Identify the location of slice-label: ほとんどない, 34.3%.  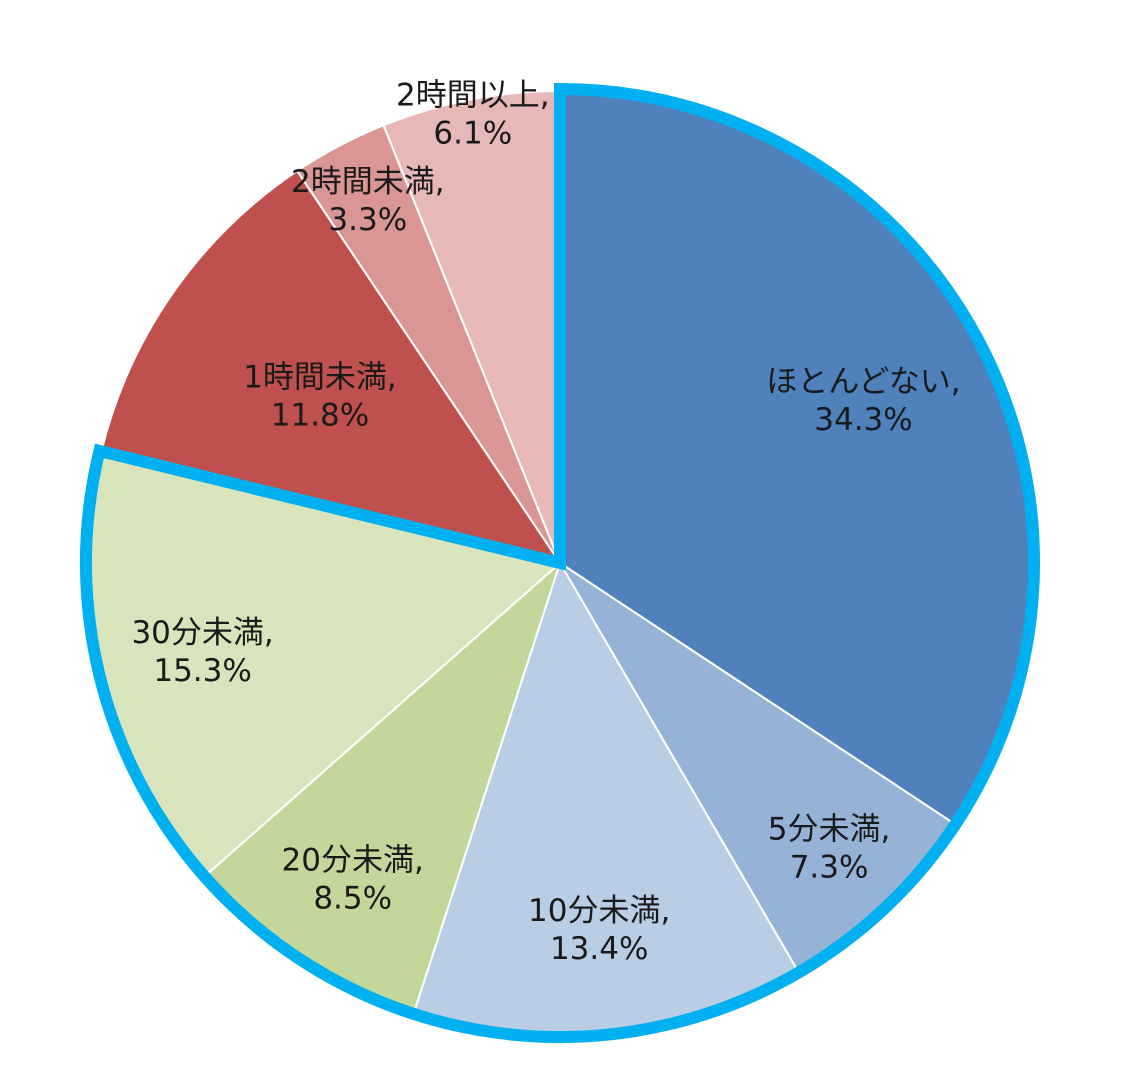
(863, 401).